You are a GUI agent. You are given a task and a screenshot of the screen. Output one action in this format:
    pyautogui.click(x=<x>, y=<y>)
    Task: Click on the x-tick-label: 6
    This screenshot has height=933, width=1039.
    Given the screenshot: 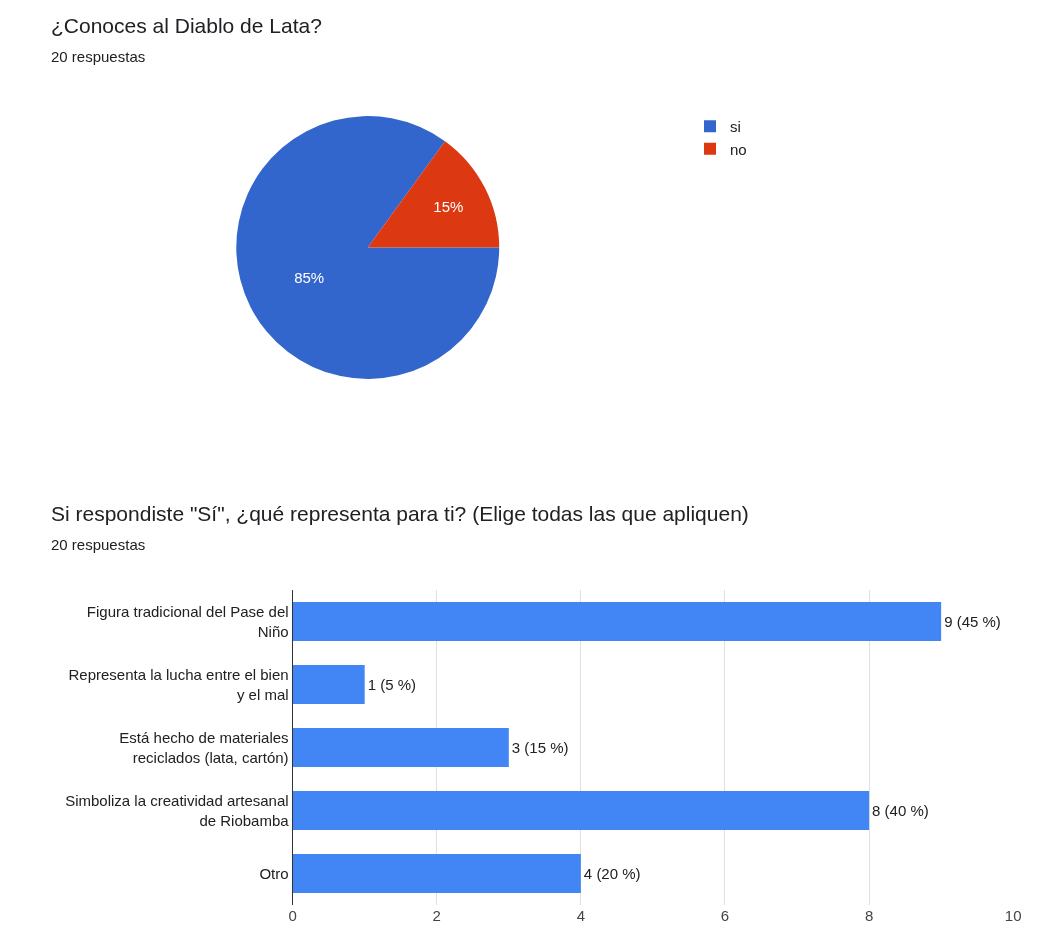 What is the action you would take?
    pyautogui.click(x=725, y=915)
    